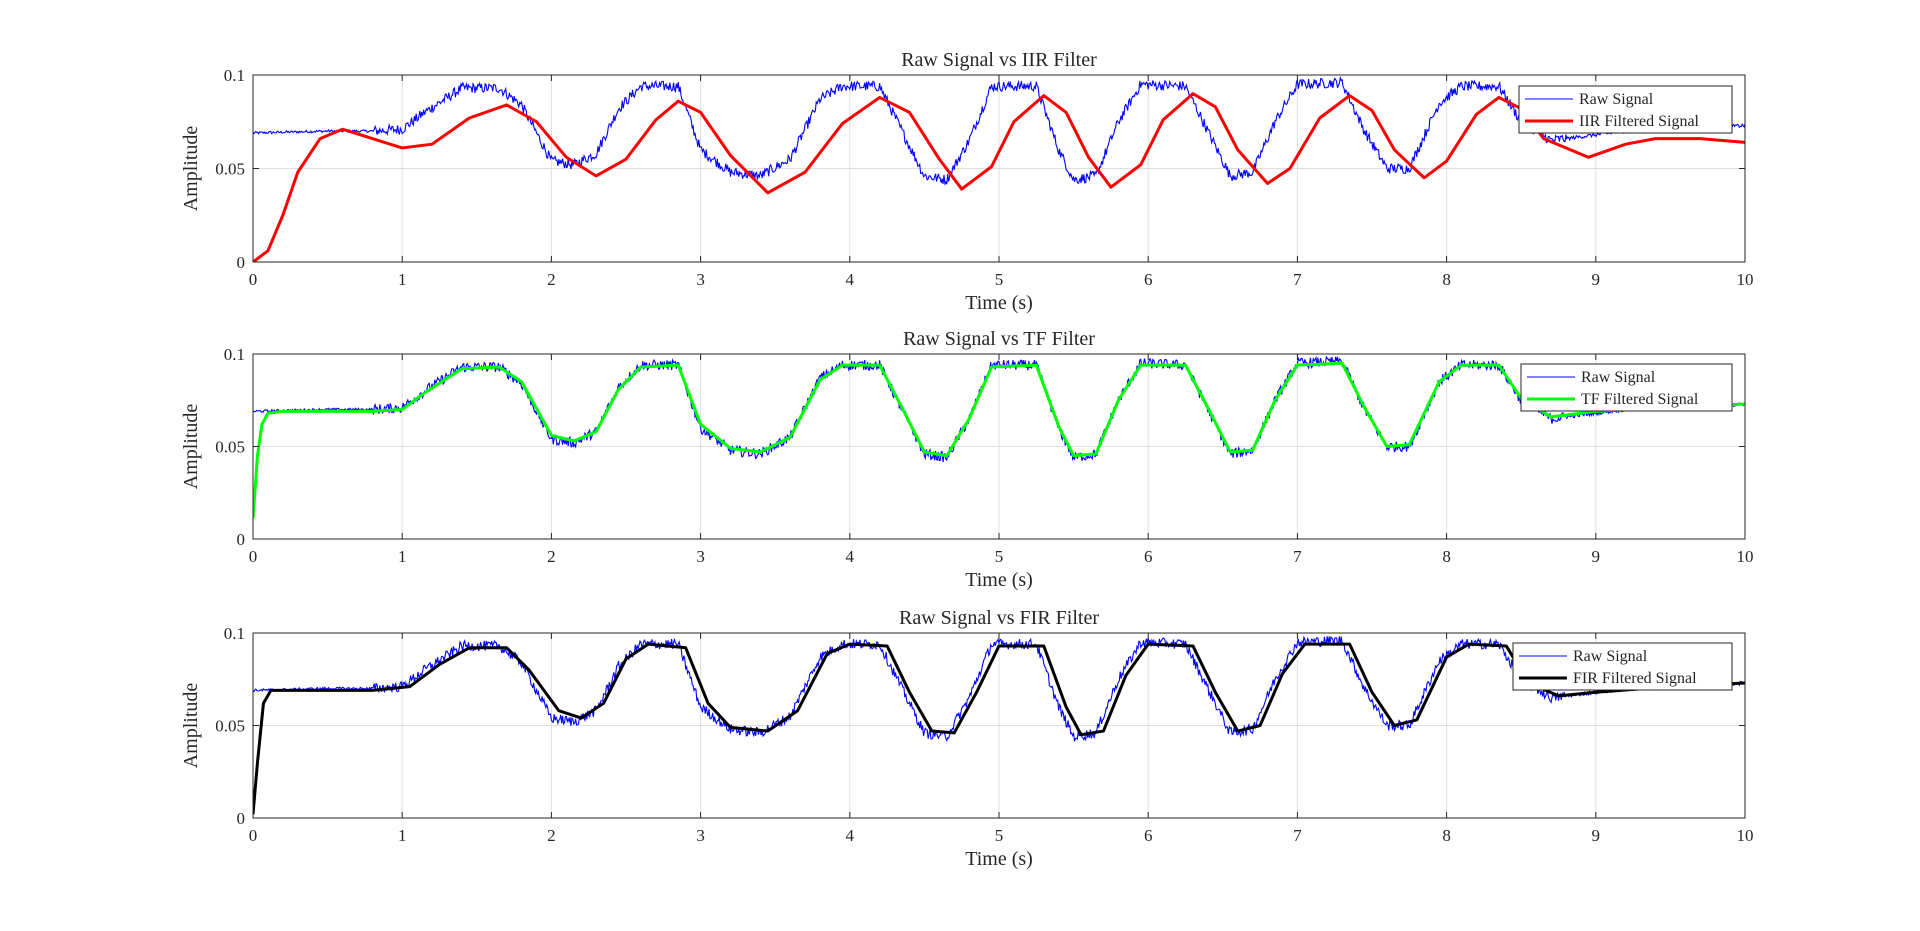 The height and width of the screenshot is (931, 1920). Describe the element at coordinates (1640, 399) in the screenshot. I see `legend-label: TF Filtered Signal` at that location.